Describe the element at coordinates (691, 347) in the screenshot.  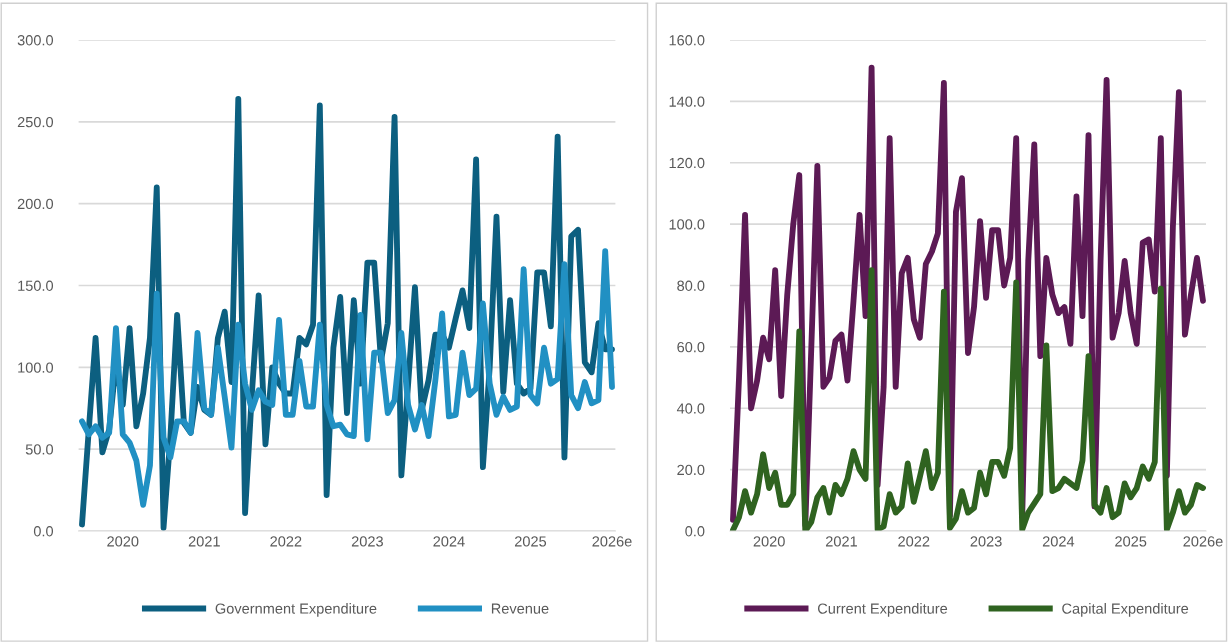
I see `y-tick-label: 60.0` at that location.